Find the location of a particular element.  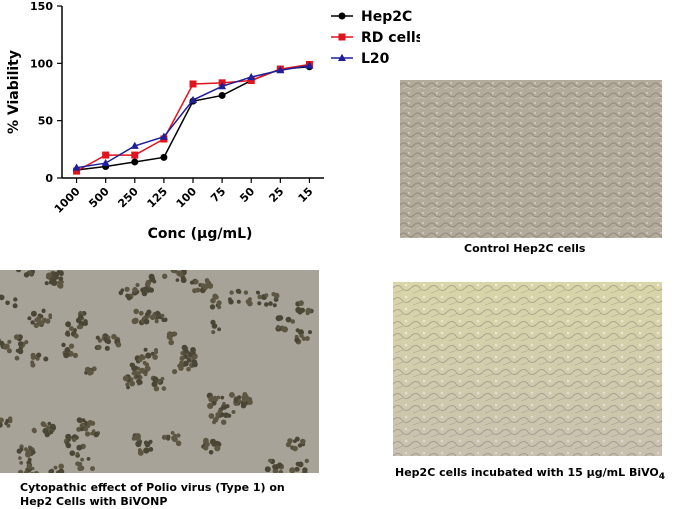

x-tick-label: 100 is located at coordinates (187, 198).